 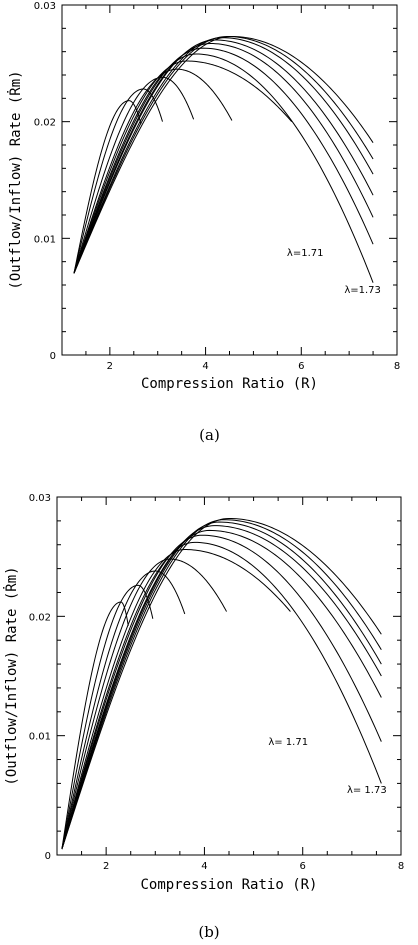 What do you see at coordinates (367, 790) in the screenshot?
I see `lambda-annotation: λ= 1.73` at bounding box center [367, 790].